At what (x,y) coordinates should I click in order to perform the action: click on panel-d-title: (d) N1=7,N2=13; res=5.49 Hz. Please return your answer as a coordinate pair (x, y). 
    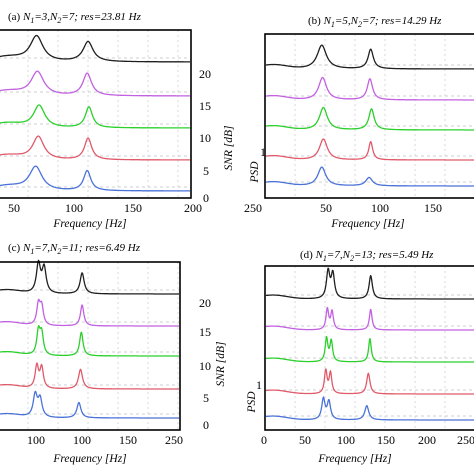
    Looking at the image, I should click on (367, 256).